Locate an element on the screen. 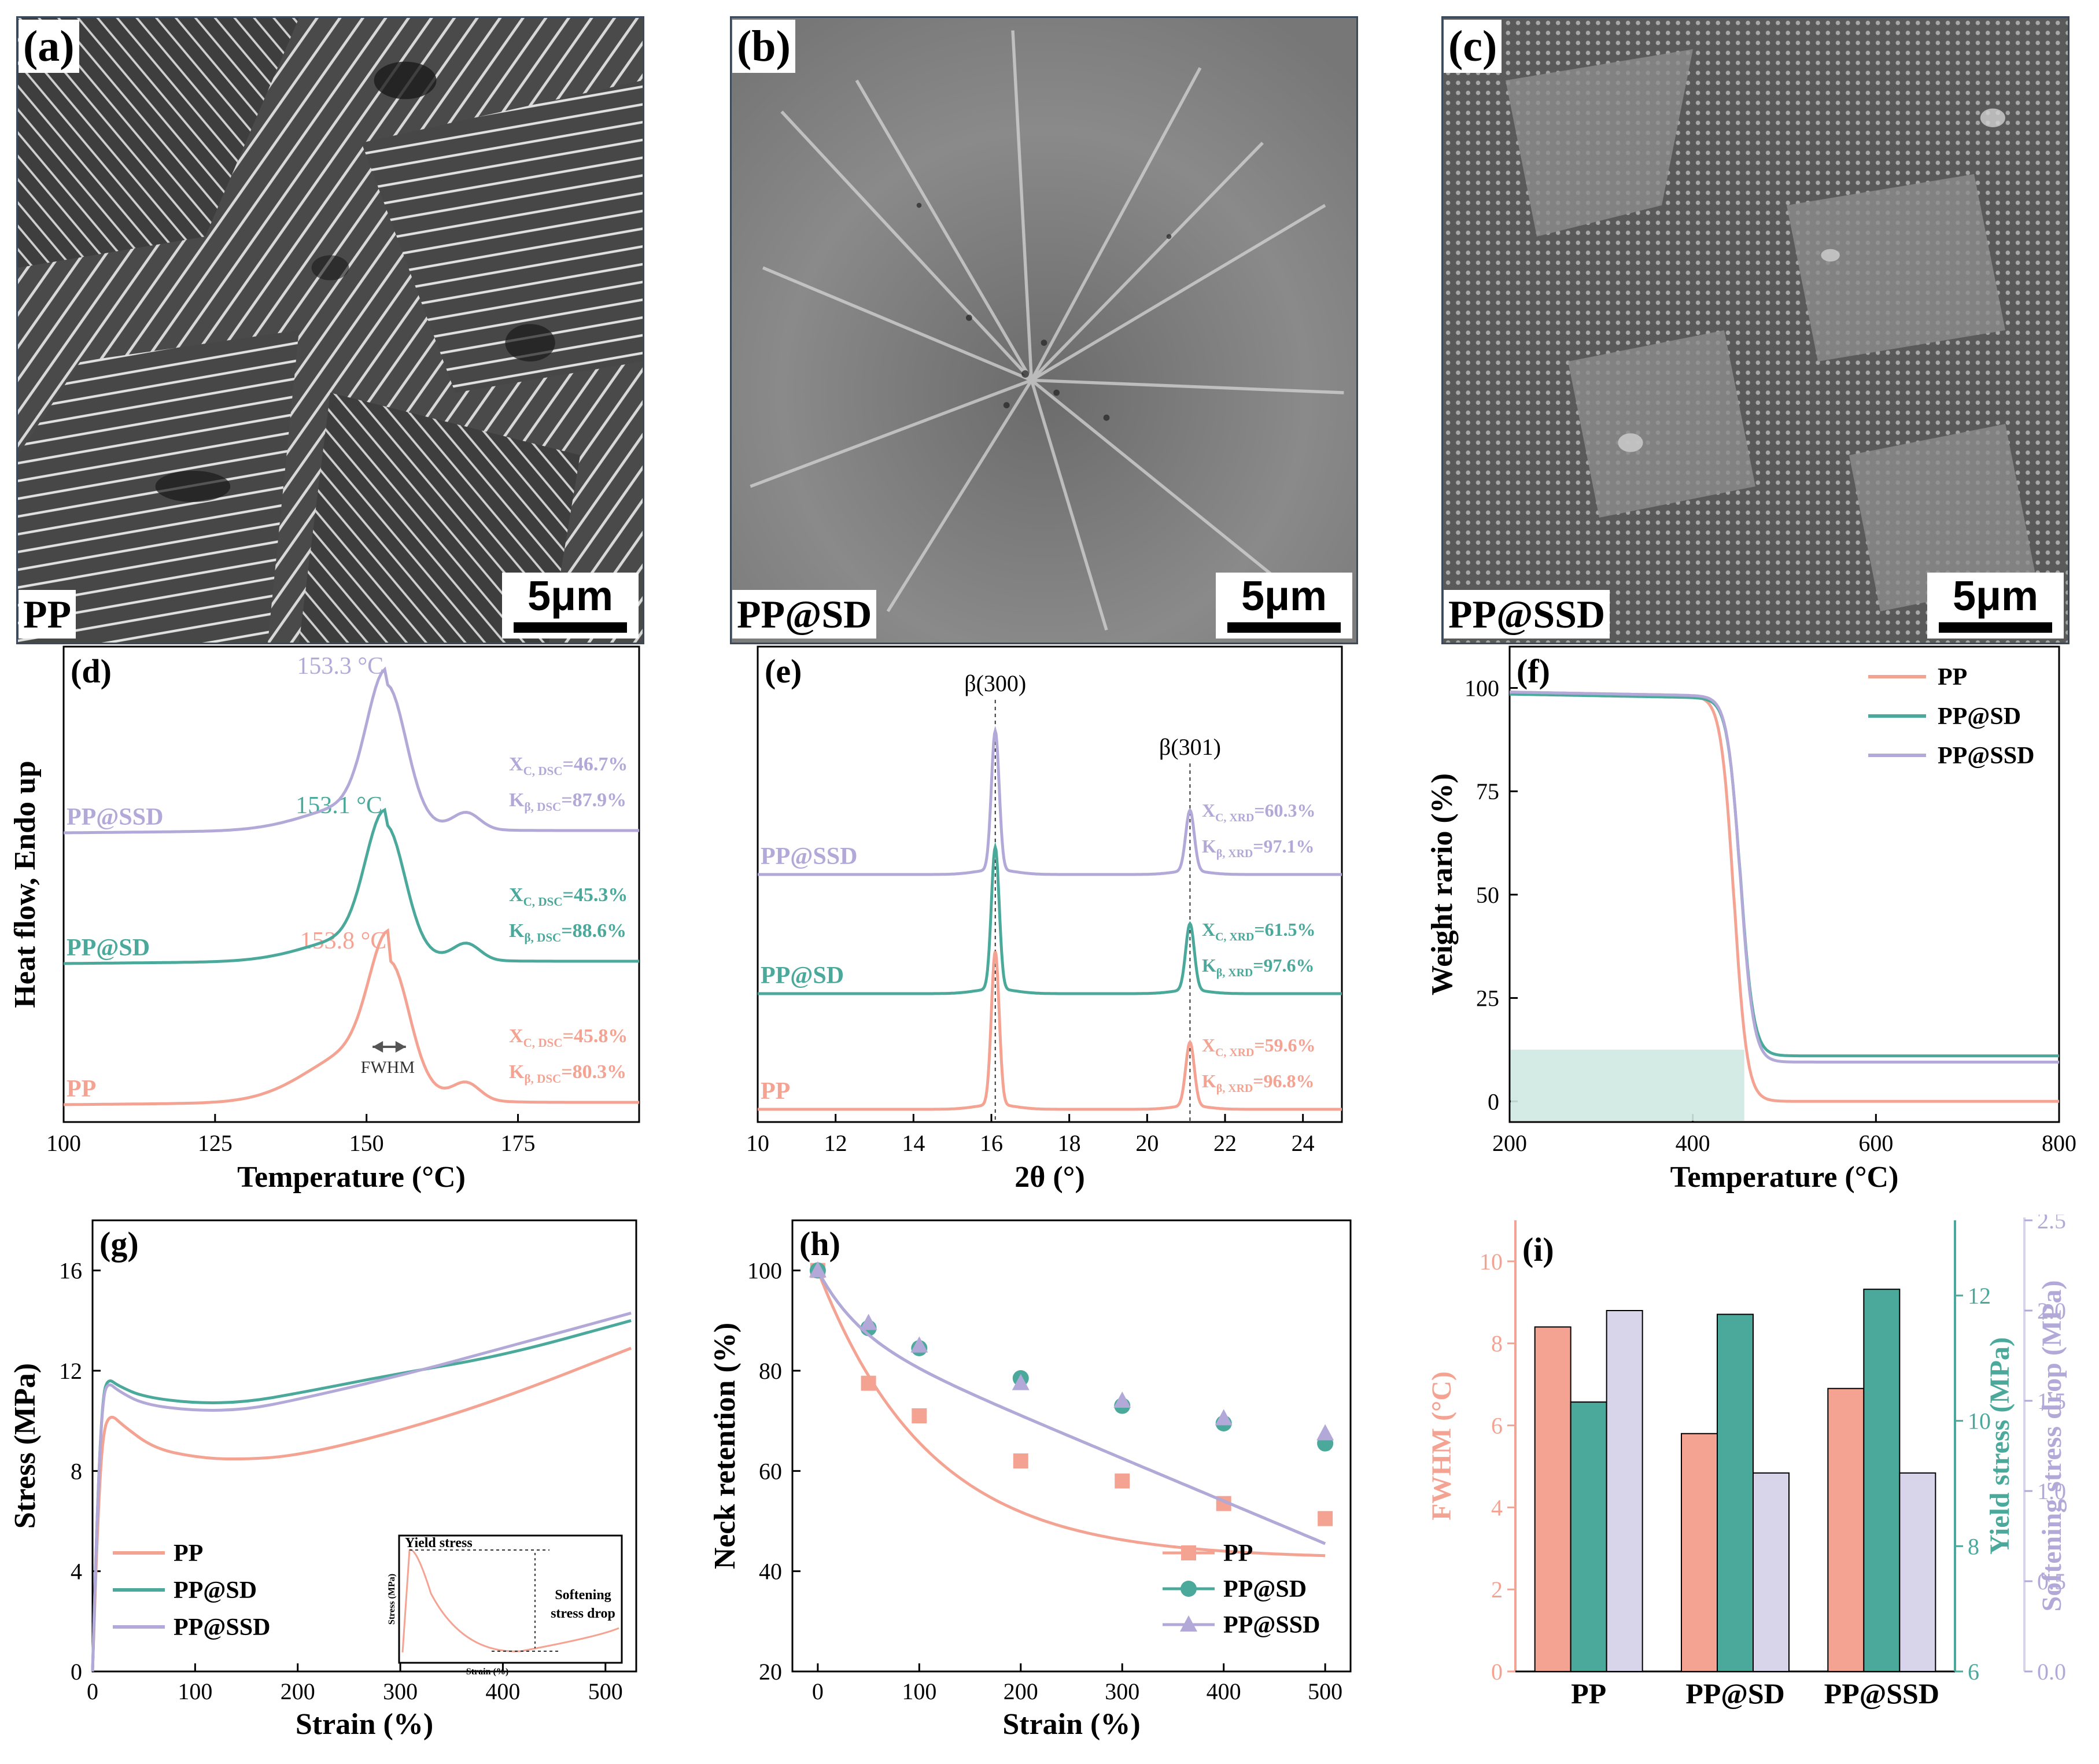 The width and height of the screenshot is (2099, 1764). i-ytick-label-1: 6 is located at coordinates (1974, 1672).